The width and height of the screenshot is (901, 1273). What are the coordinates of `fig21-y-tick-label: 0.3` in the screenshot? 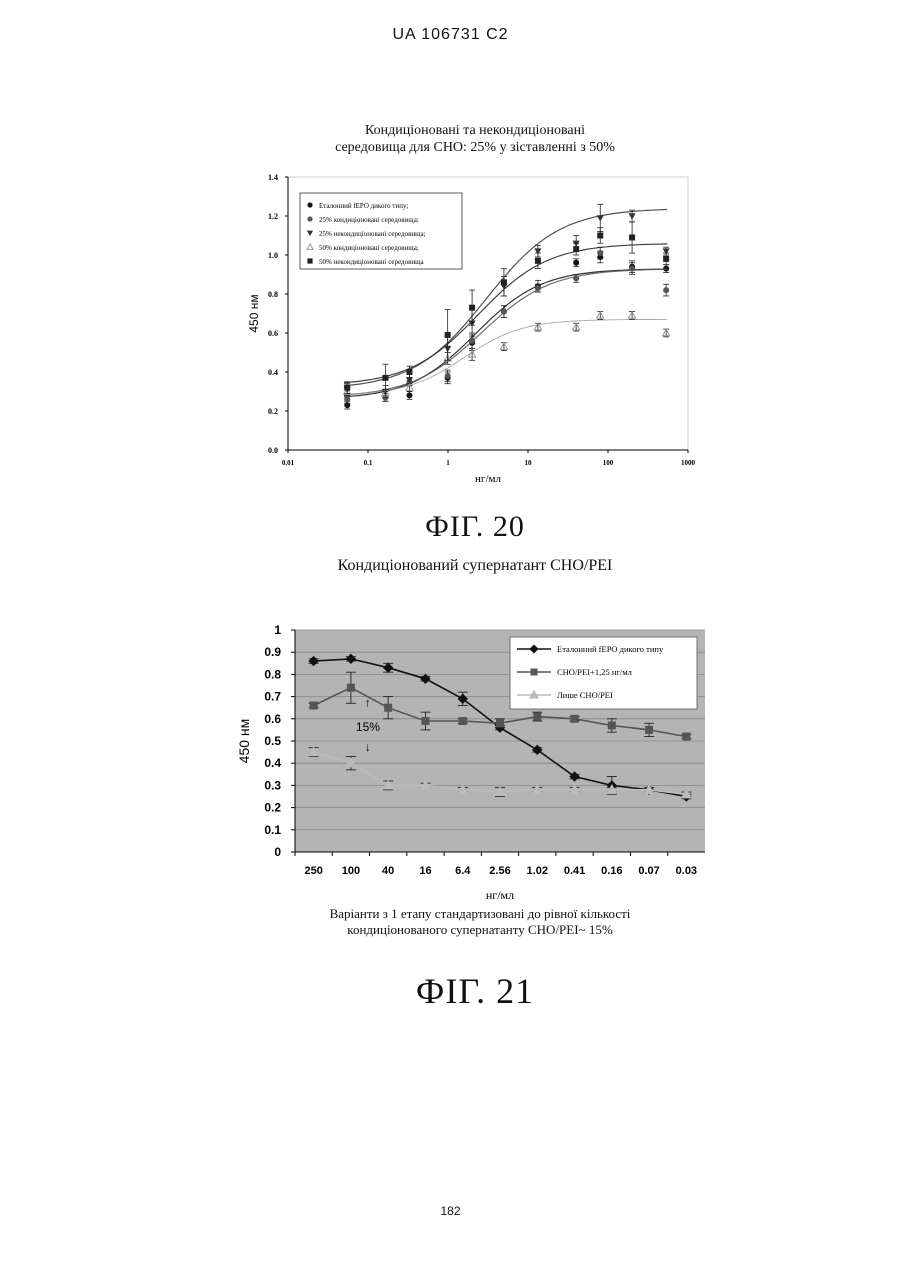 It's located at (272, 785).